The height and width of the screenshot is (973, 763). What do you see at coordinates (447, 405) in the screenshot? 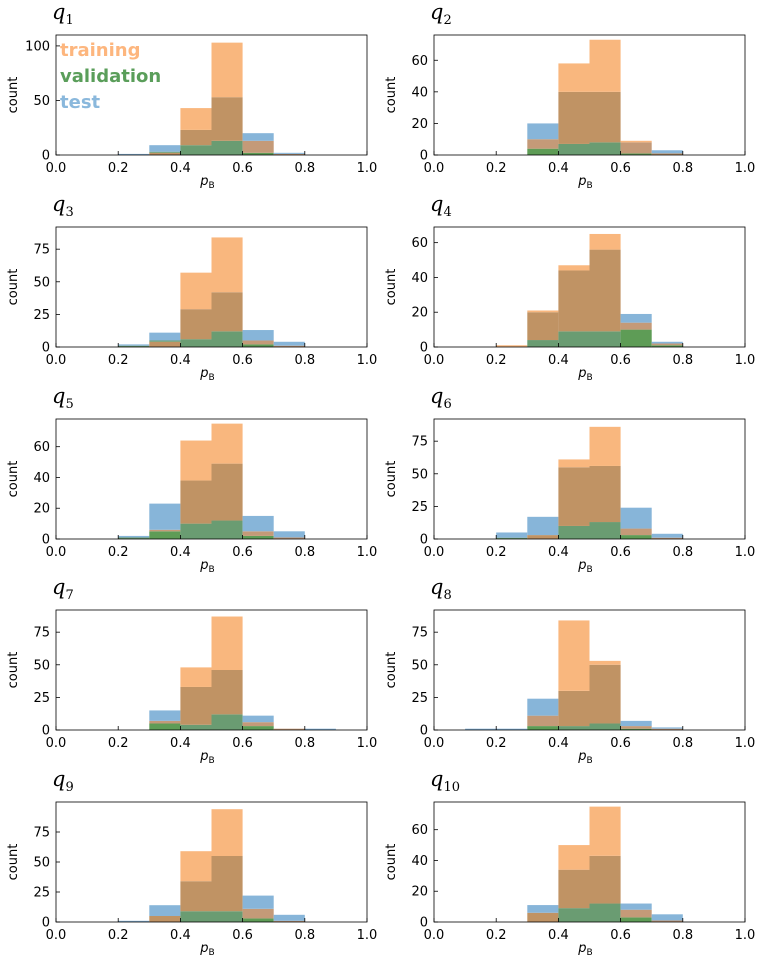
I see `panel-title-index: 6` at bounding box center [447, 405].